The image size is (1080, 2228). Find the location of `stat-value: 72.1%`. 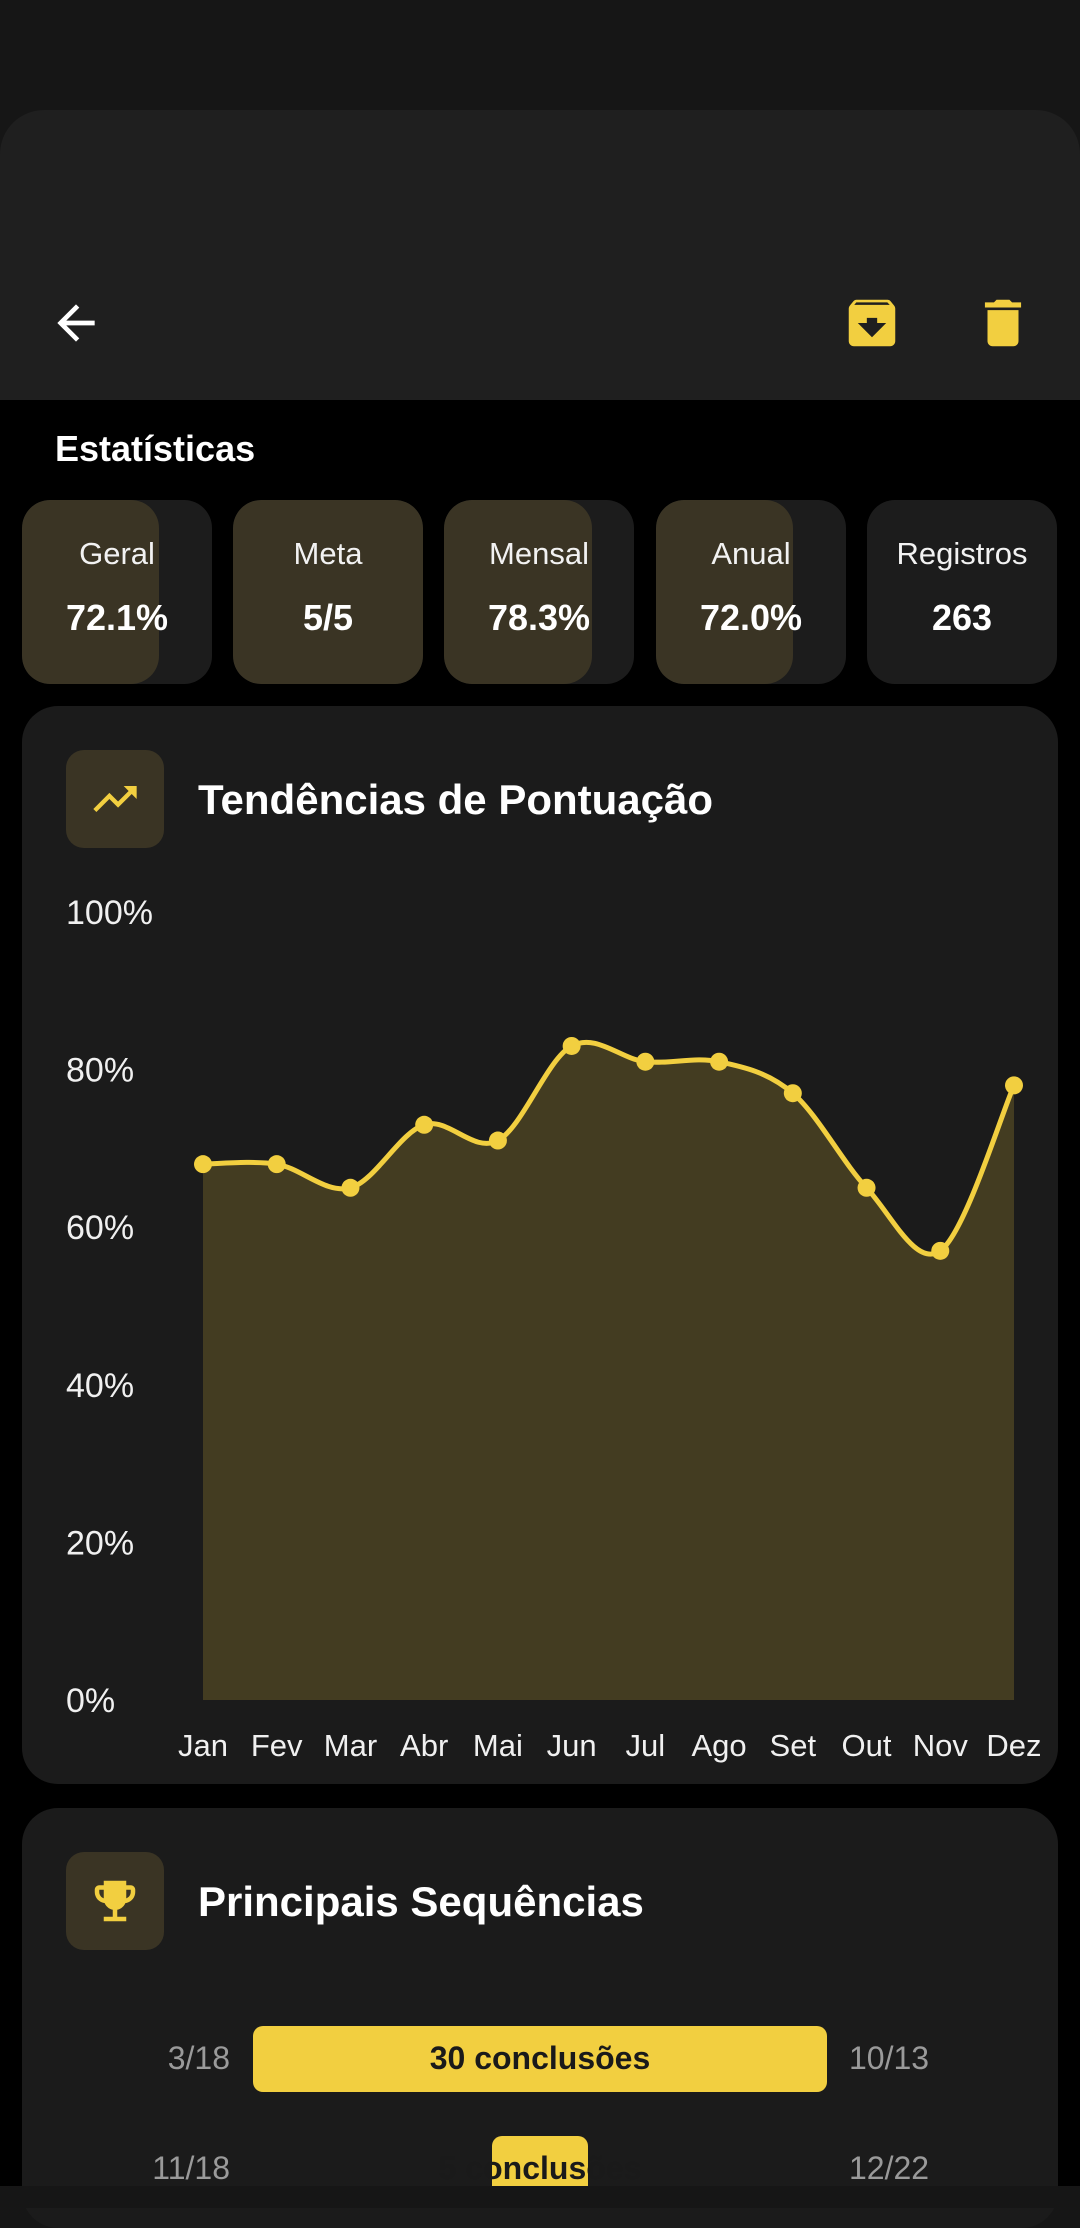

stat-value: 72.1% is located at coordinates (117, 617).